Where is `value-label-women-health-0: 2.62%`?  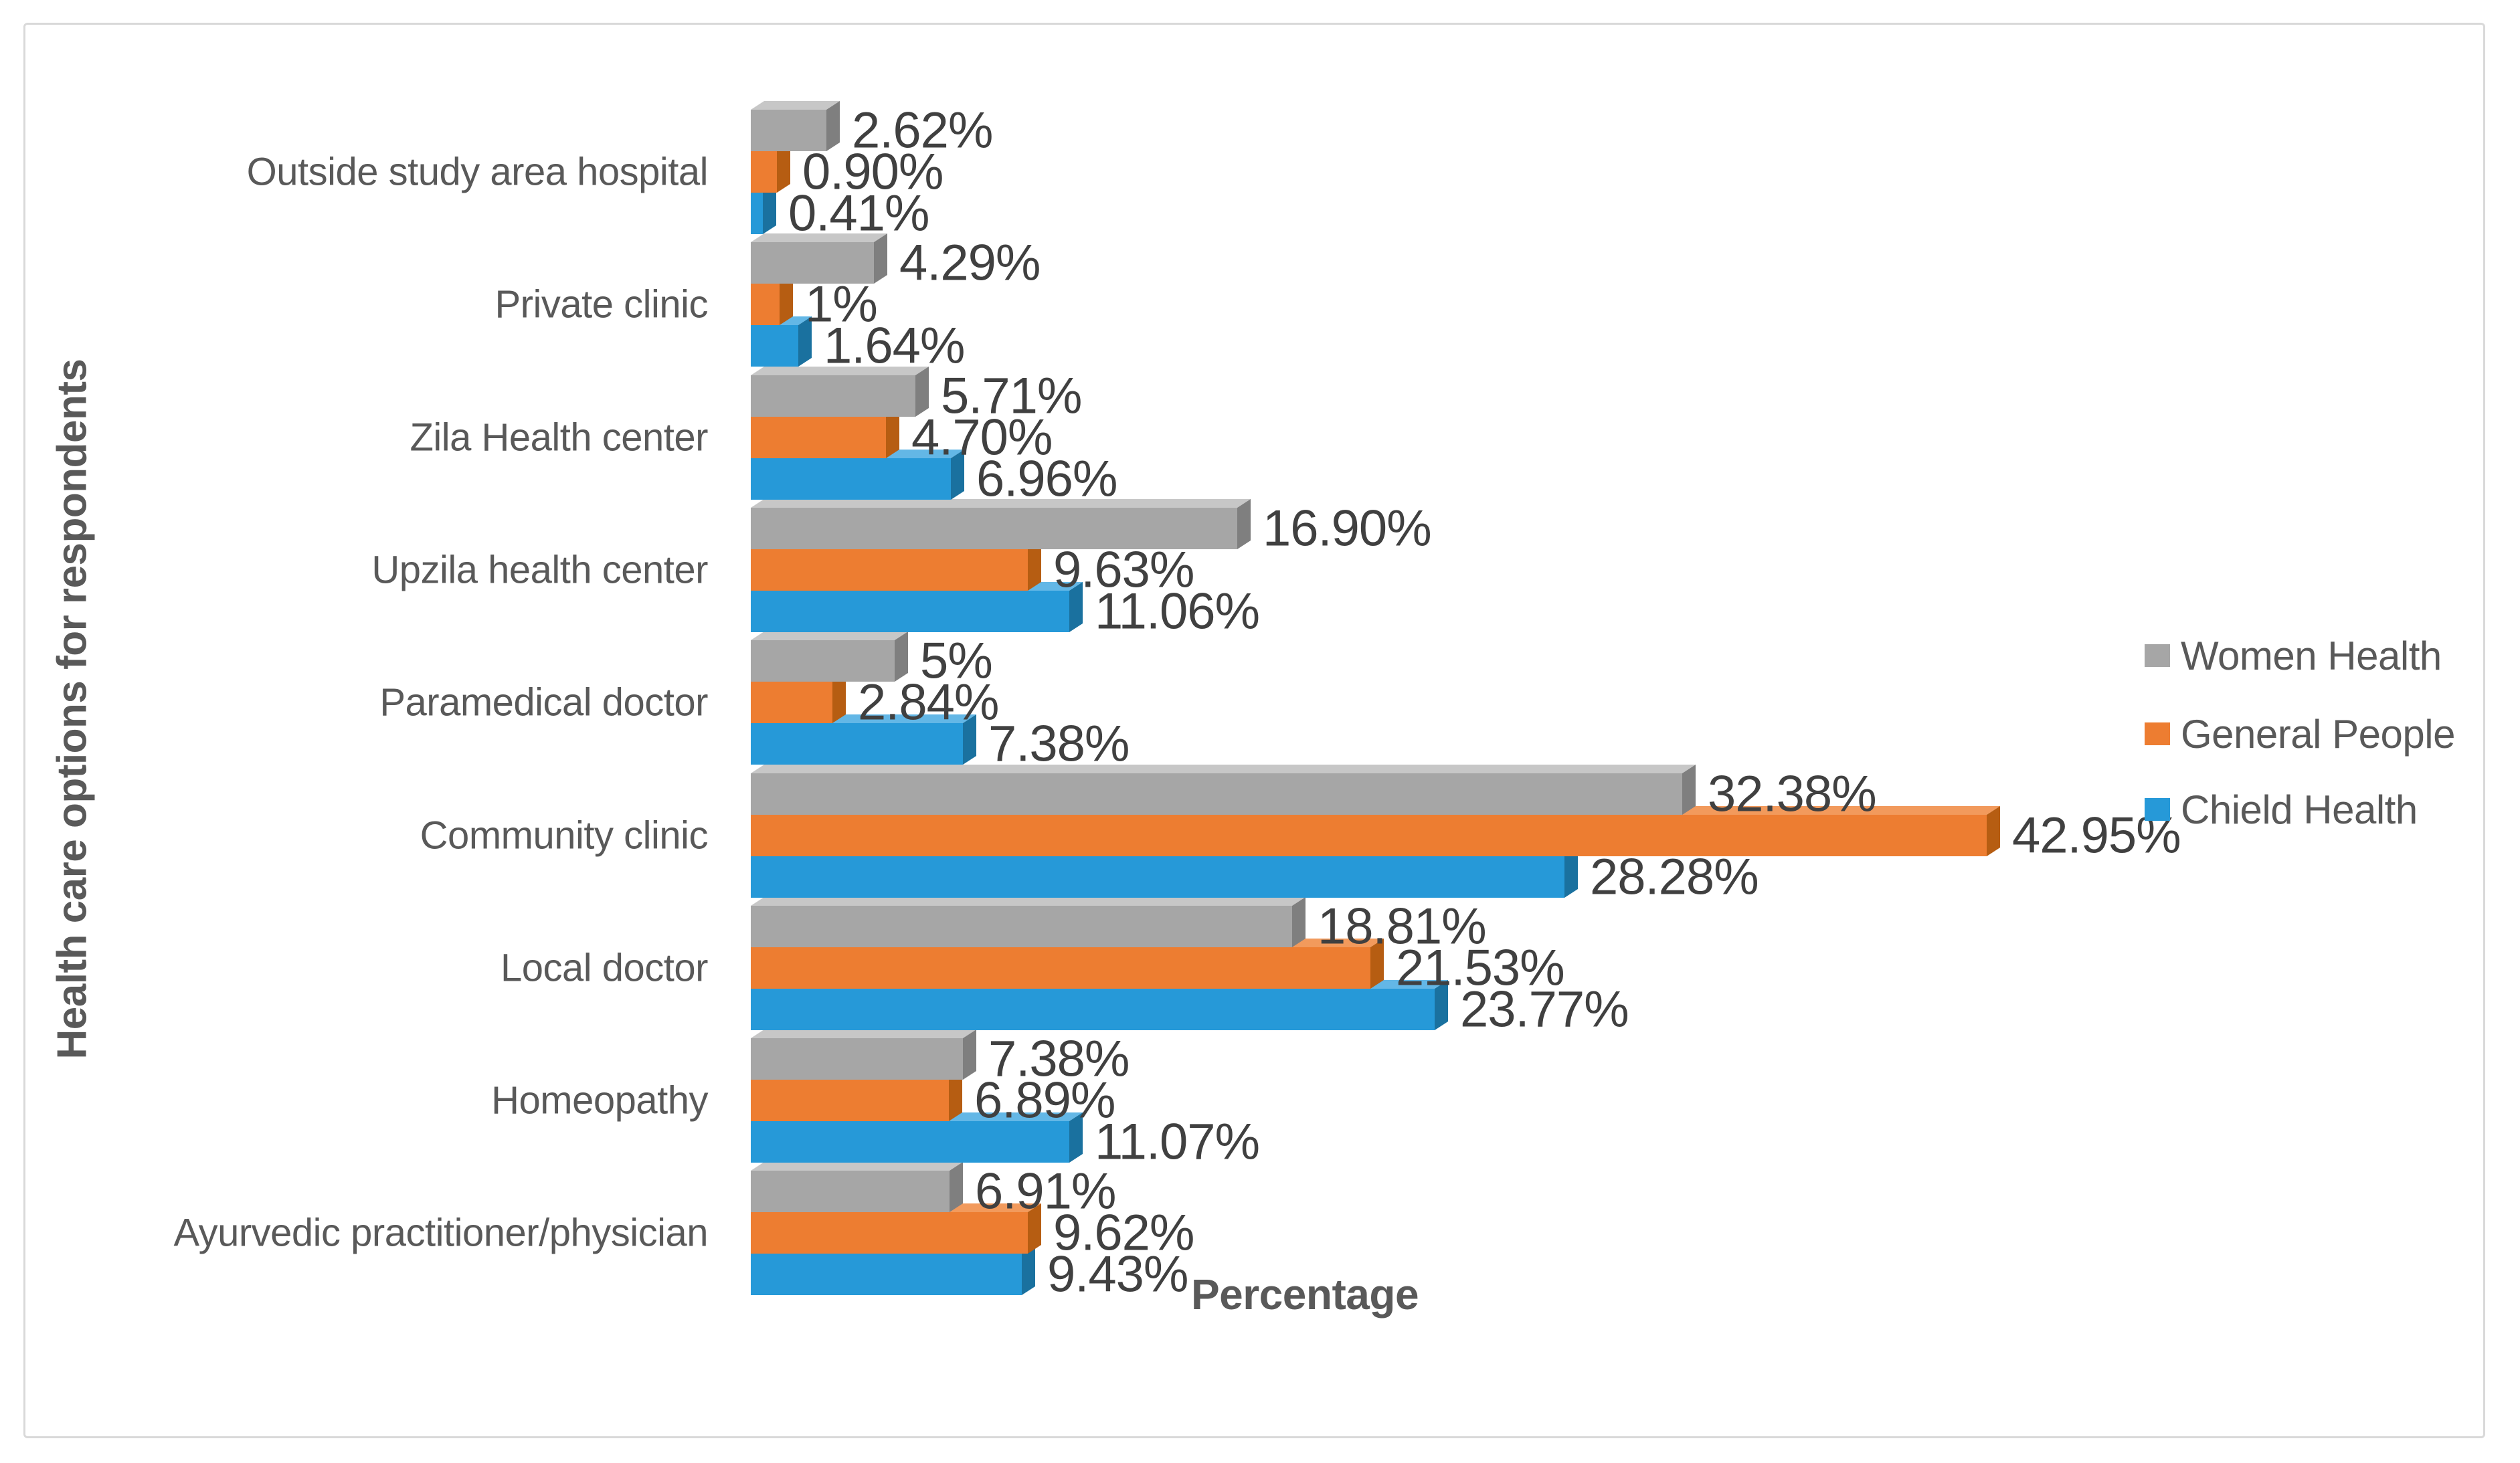 value-label-women-health-0: 2.62% is located at coordinates (923, 130).